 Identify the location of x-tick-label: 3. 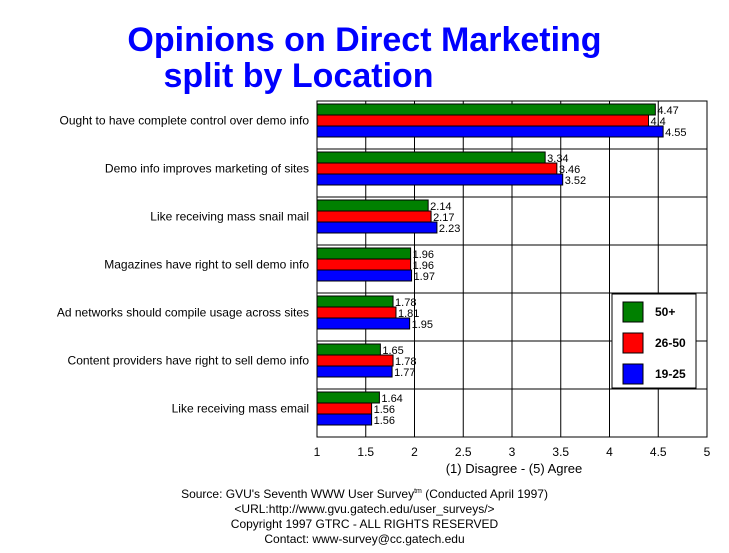
(512, 452).